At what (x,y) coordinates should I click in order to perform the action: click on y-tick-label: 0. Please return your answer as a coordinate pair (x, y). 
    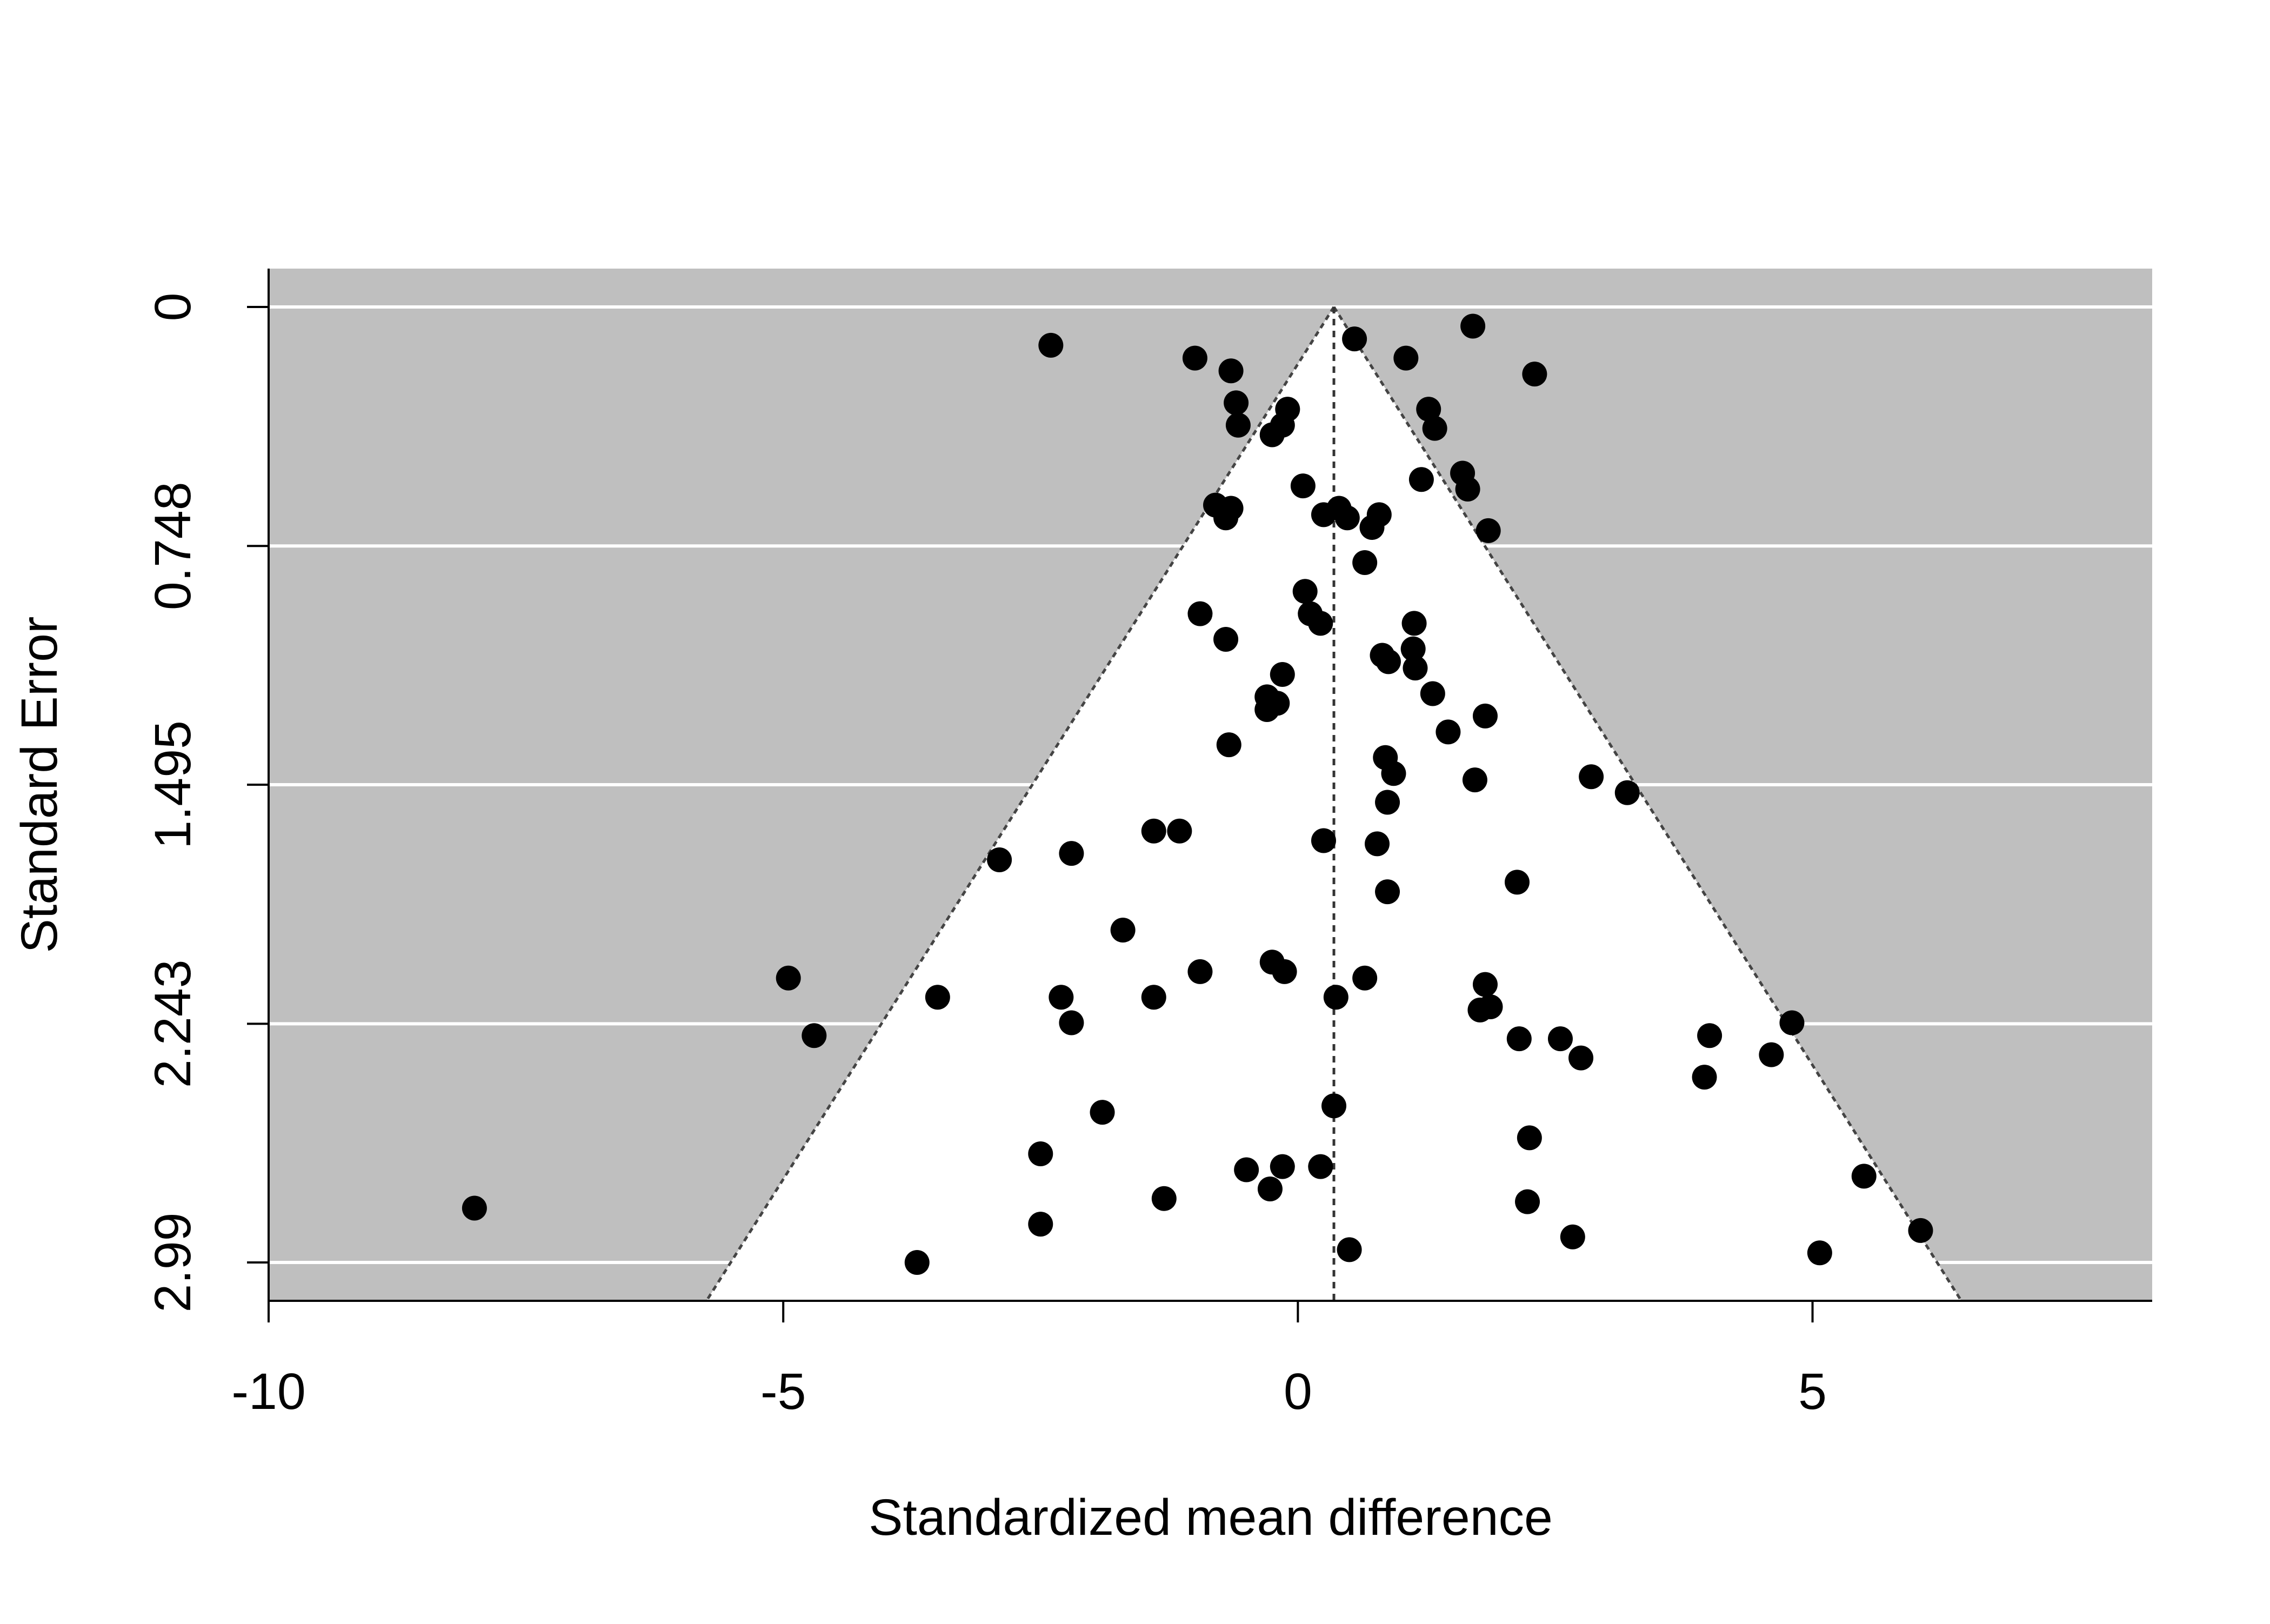
    Looking at the image, I should click on (173, 307).